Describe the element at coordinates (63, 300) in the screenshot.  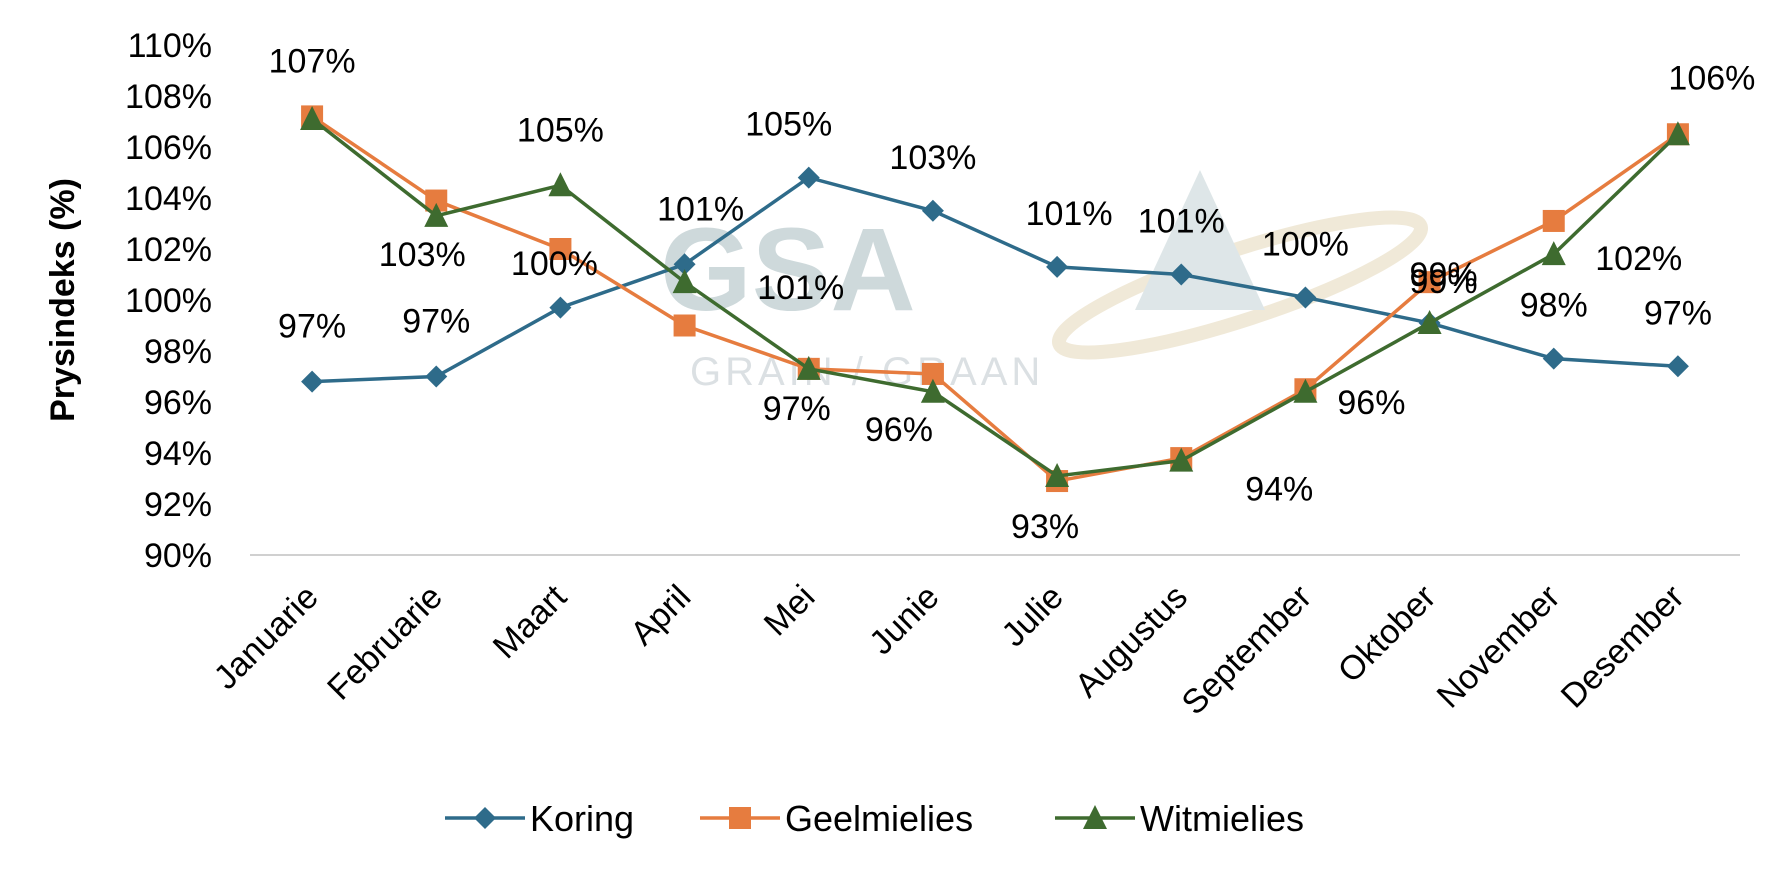
I see `y-axis-title: Prysindeks (%)` at that location.